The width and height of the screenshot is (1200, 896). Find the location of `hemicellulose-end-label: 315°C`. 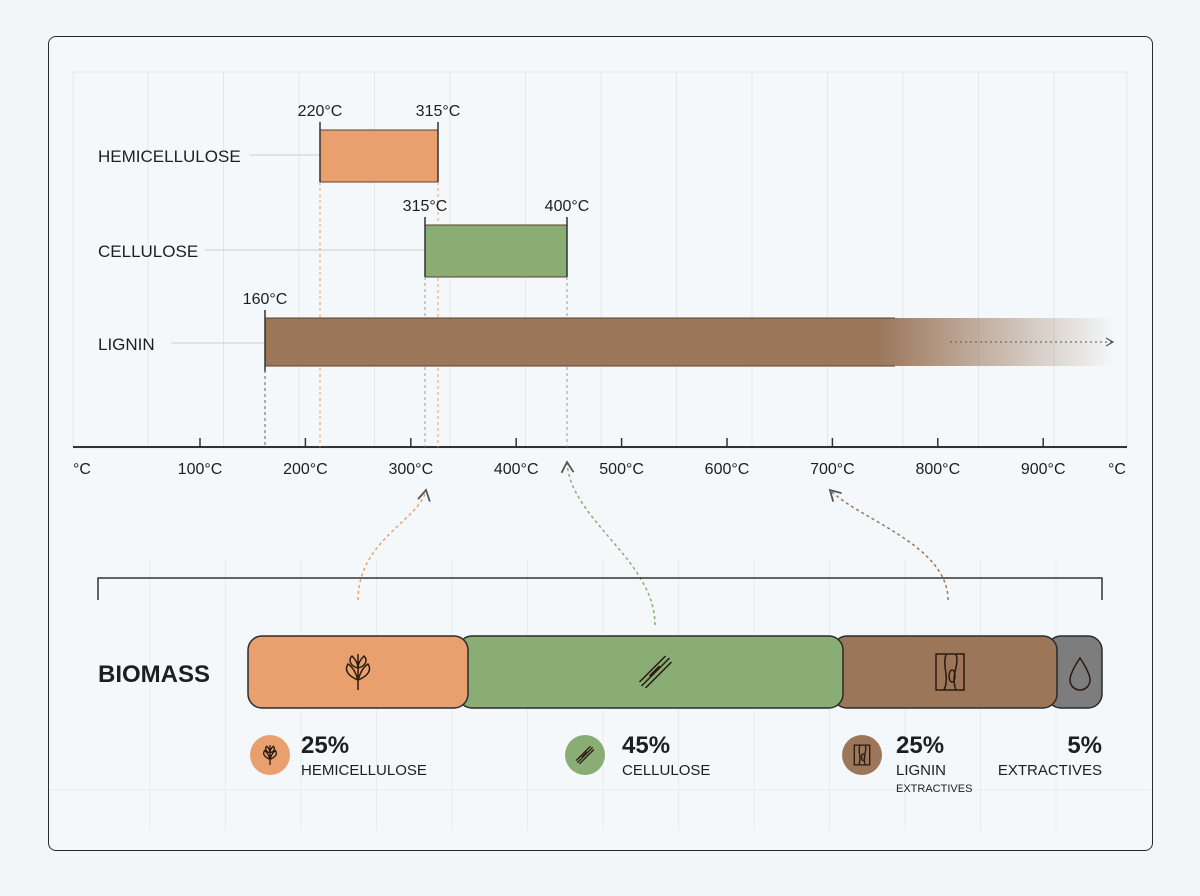

hemicellulose-end-label: 315°C is located at coordinates (438, 111).